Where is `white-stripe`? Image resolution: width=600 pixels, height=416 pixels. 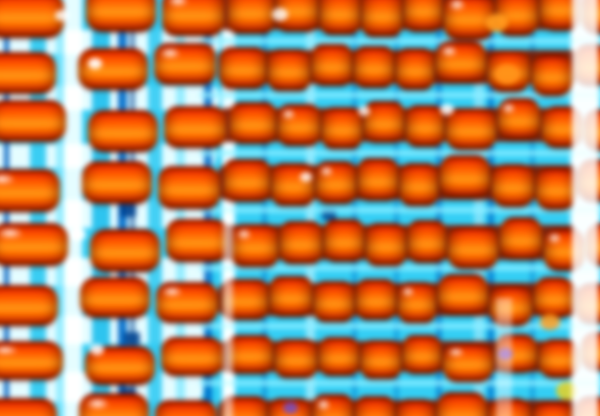
white-stripe is located at coordinates (73, 208).